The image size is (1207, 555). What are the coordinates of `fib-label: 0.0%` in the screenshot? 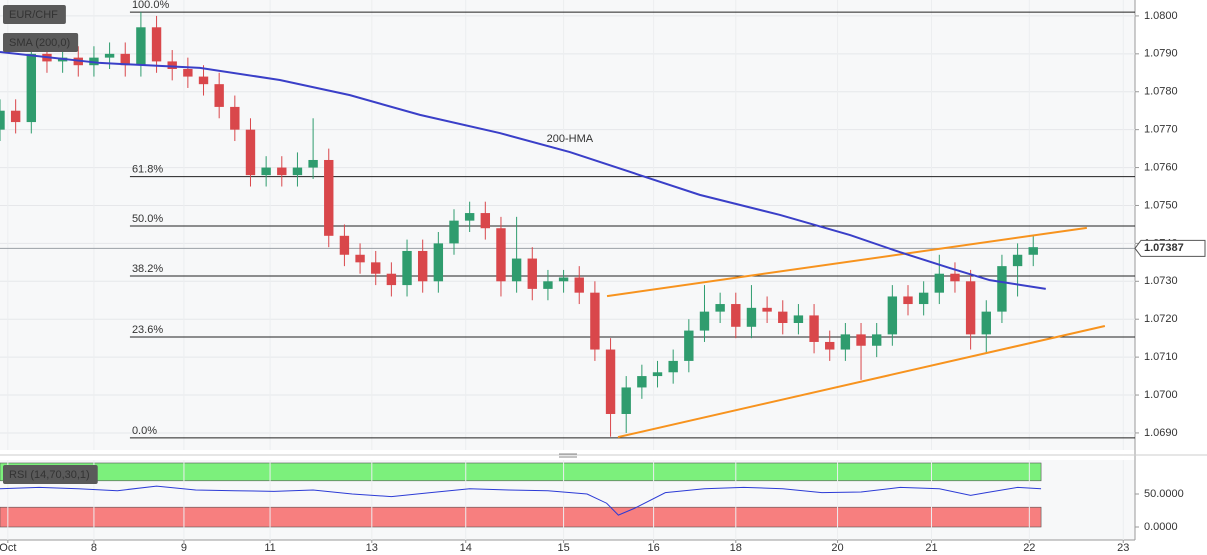 It's located at (144, 431).